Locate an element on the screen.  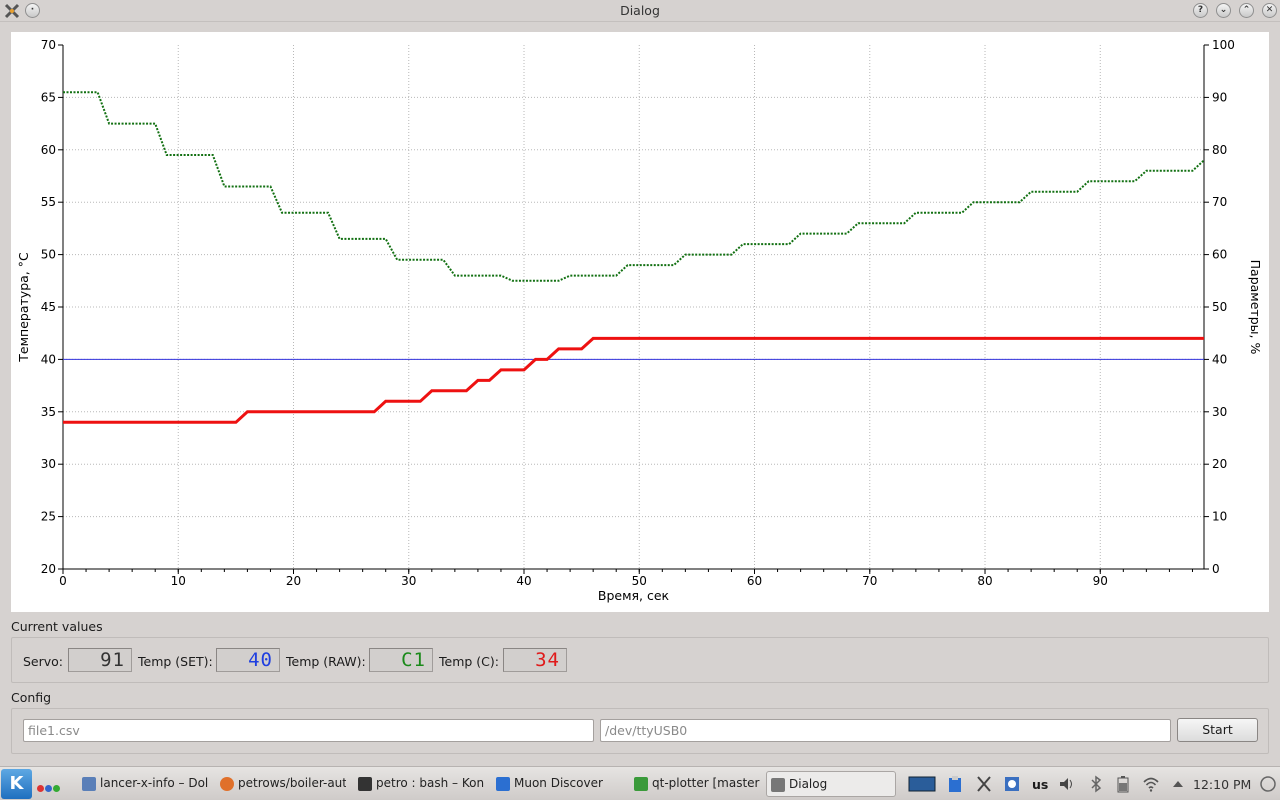
y-right-tick-label: 50 is located at coordinates (1219, 307).